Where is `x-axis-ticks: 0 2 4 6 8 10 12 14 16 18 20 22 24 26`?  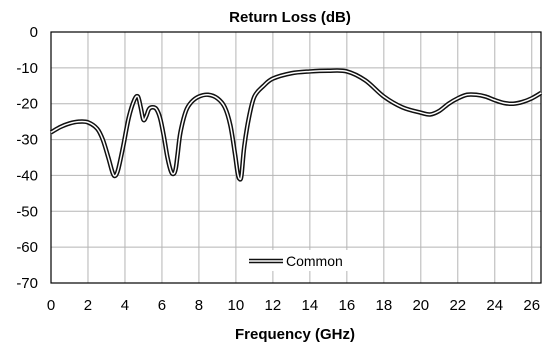 x-axis-ticks: 0 2 4 6 8 10 12 14 16 18 20 22 24 26 is located at coordinates (293, 305).